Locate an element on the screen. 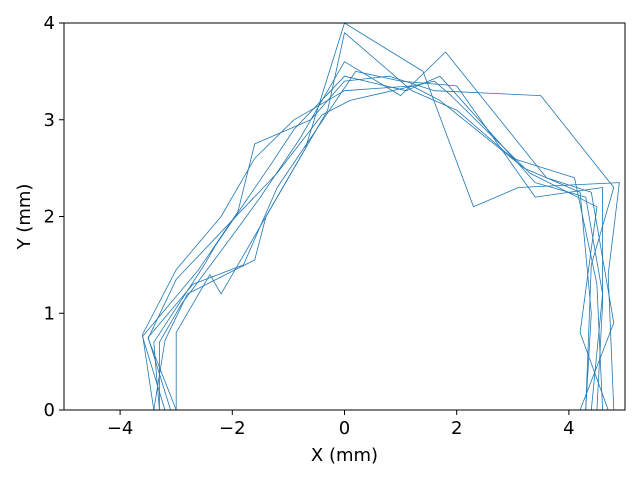  x-tick-label: 2 is located at coordinates (456, 428).